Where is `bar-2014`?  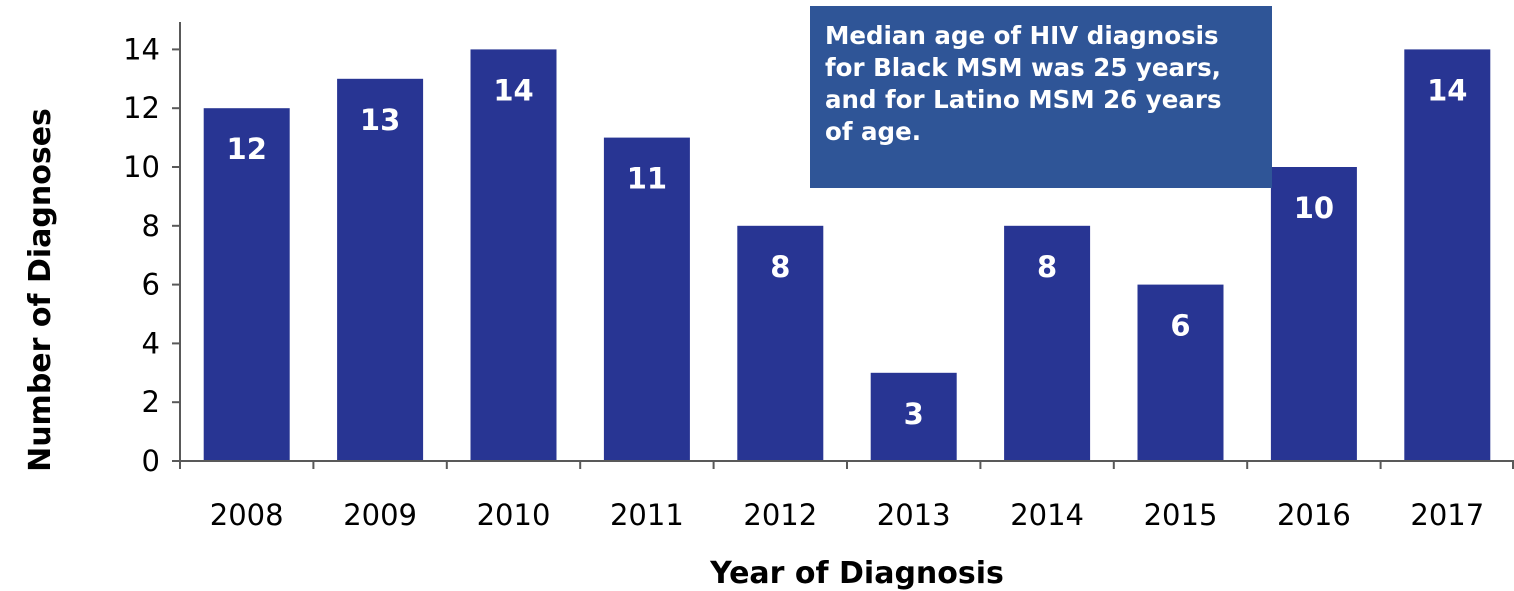 bar-2014 is located at coordinates (1047, 343).